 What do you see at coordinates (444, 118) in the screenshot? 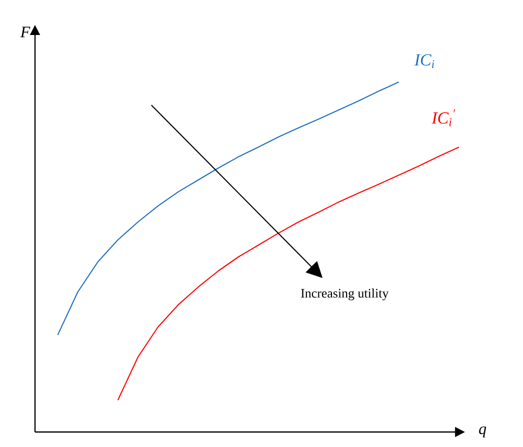
I see `series-label: IC$_{i}$′` at bounding box center [444, 118].